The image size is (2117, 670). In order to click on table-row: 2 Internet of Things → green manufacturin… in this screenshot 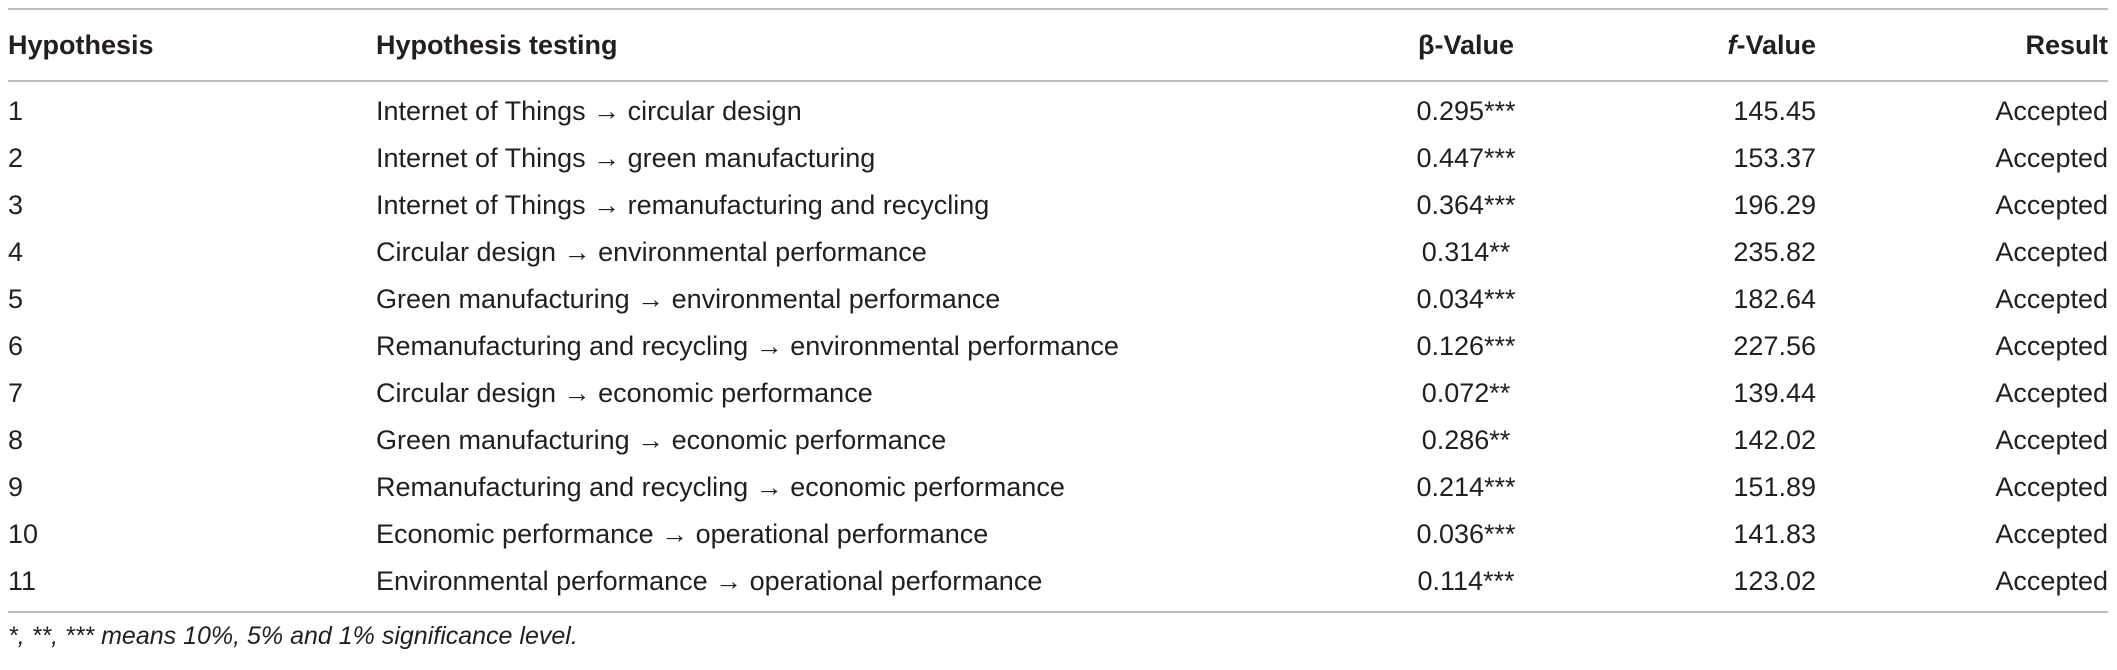, I will do `click(1058, 158)`.